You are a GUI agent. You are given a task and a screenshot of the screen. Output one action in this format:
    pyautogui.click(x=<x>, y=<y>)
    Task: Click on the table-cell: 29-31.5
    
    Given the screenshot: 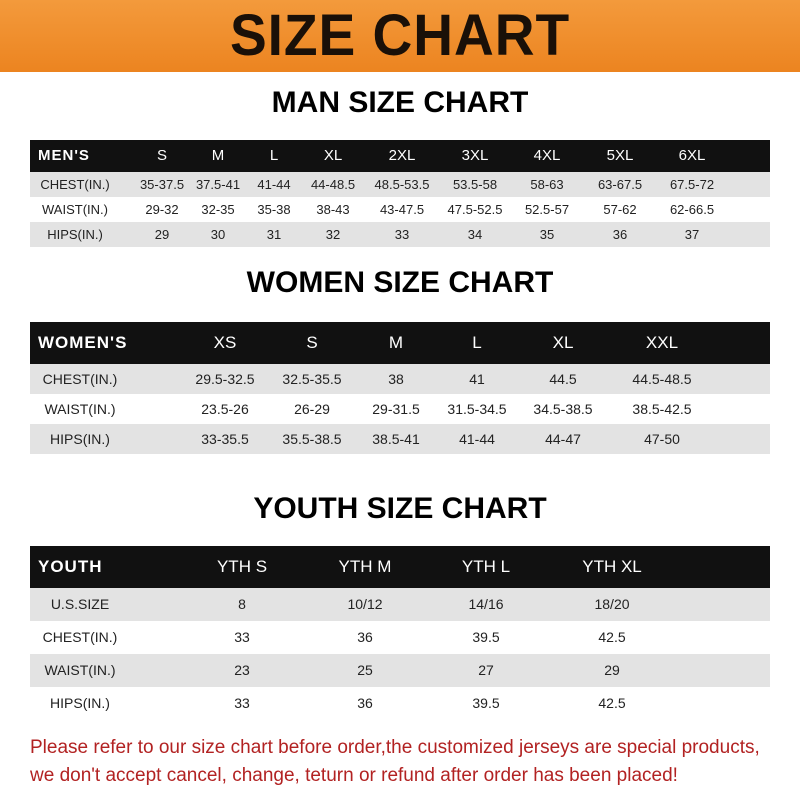 What is the action you would take?
    pyautogui.click(x=396, y=409)
    